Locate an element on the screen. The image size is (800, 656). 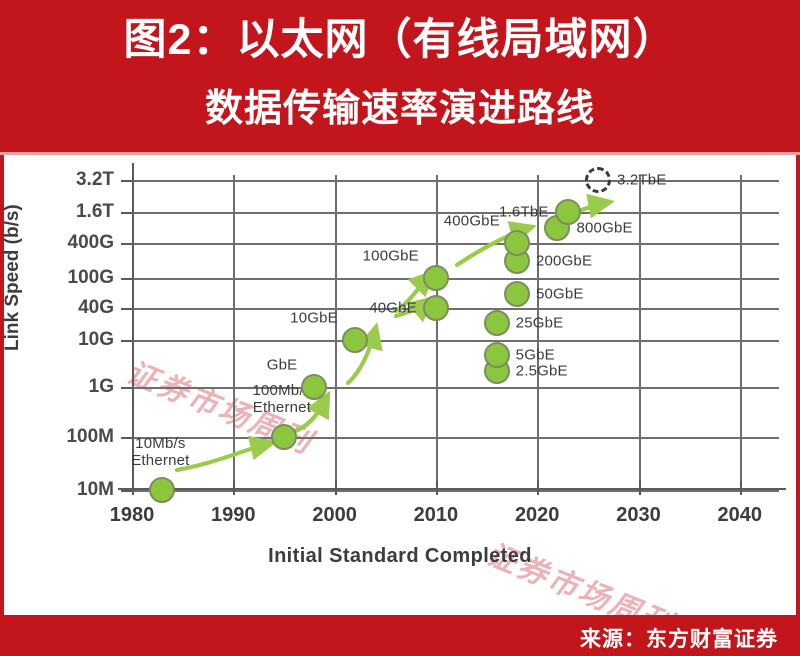
x-axis-tick-label: 1990 is located at coordinates (233, 515).